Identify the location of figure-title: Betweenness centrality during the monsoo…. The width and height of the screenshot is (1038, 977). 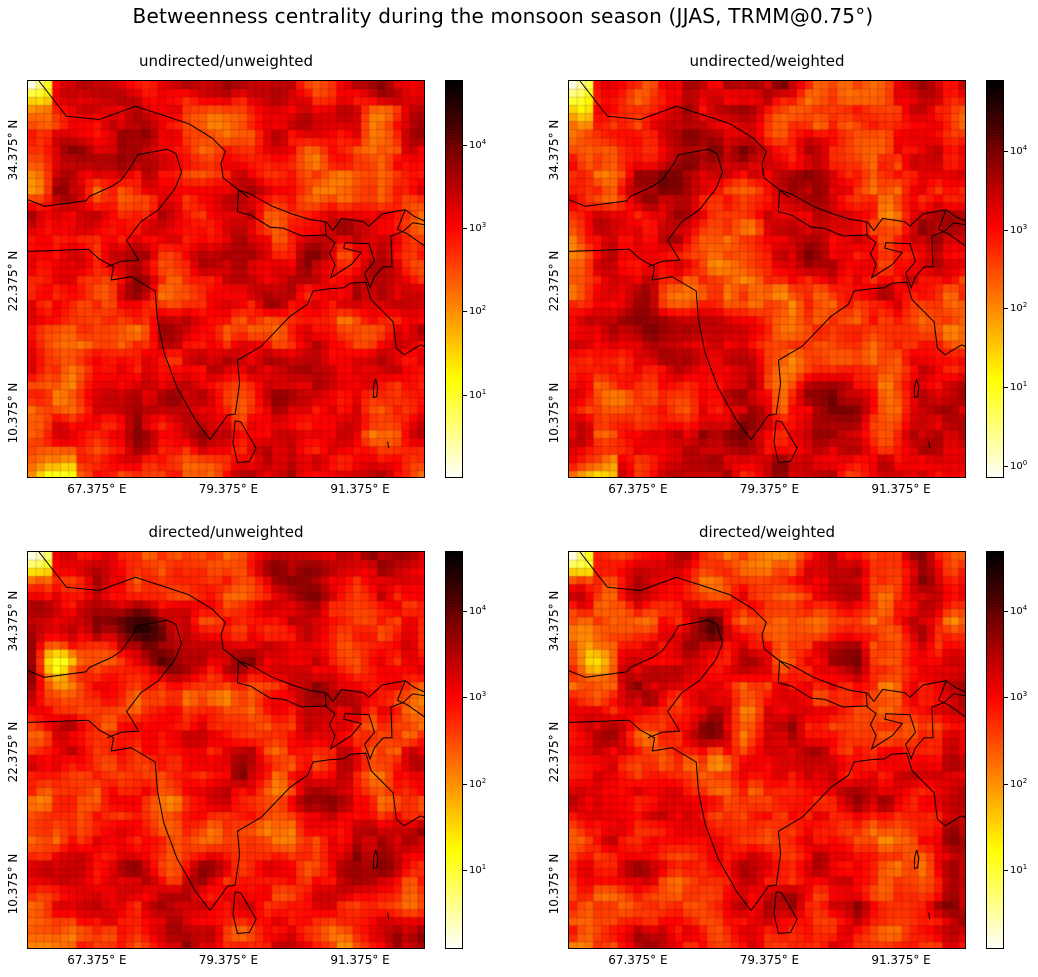
(503, 16).